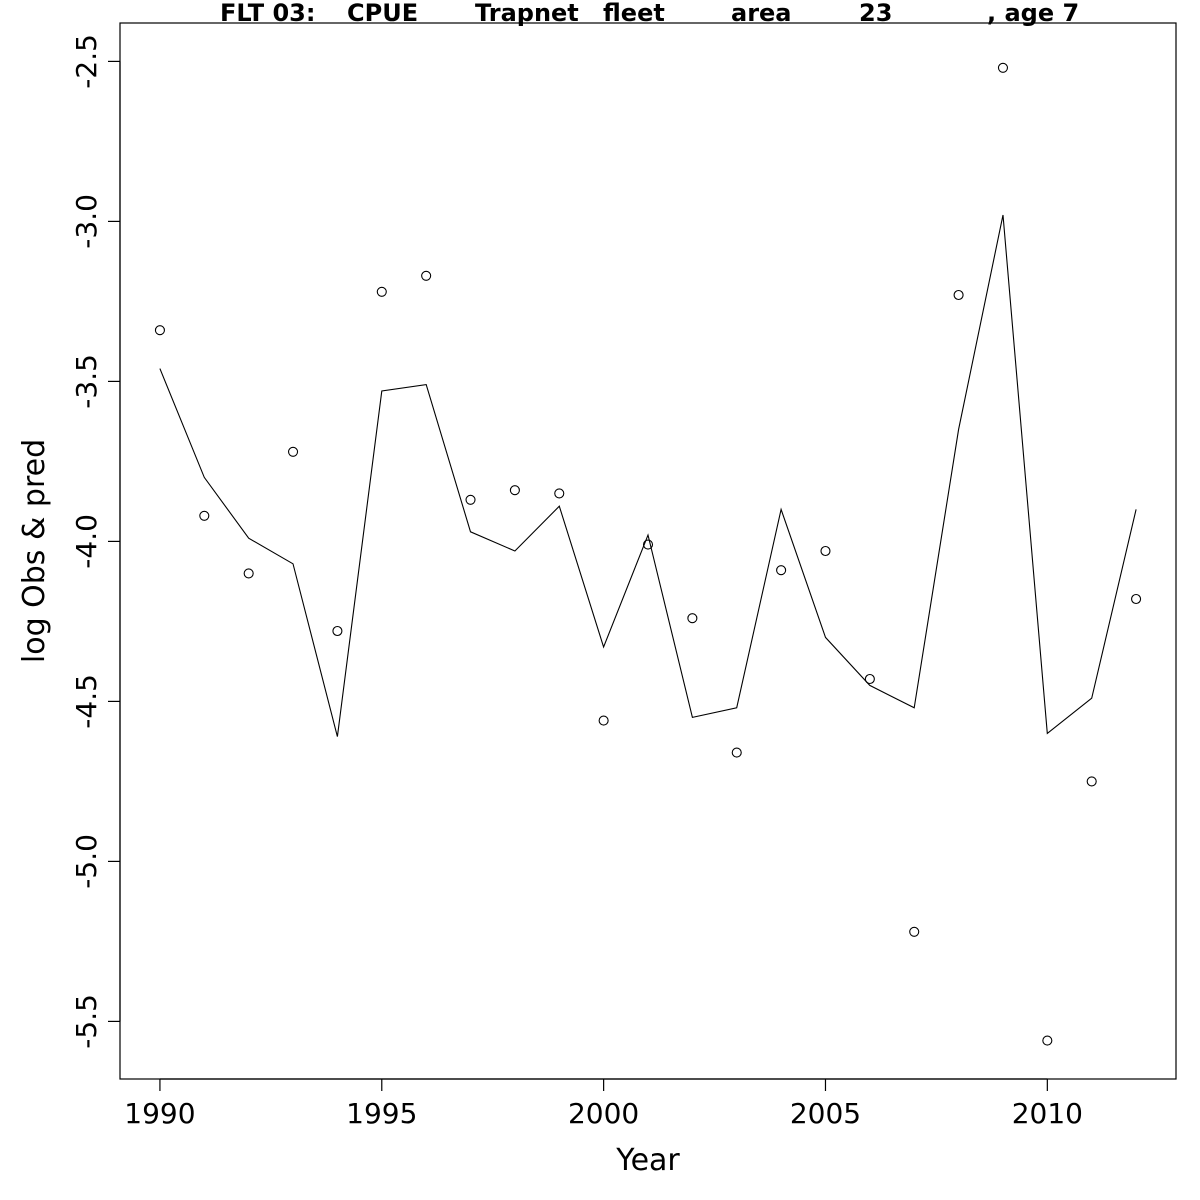 Image resolution: width=1200 pixels, height=1200 pixels. I want to click on y-tick-label: -5.5, so click(86, 1021).